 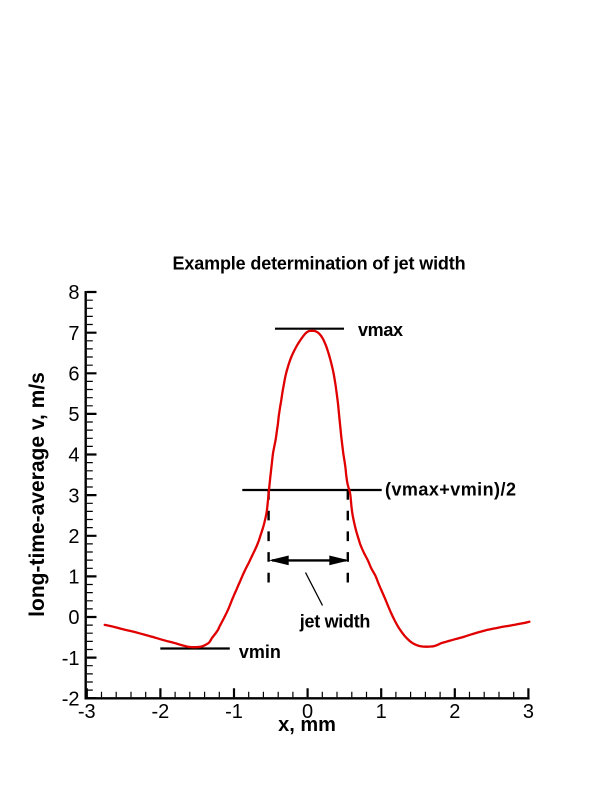 I want to click on svg-text: 8, so click(x=73, y=293).